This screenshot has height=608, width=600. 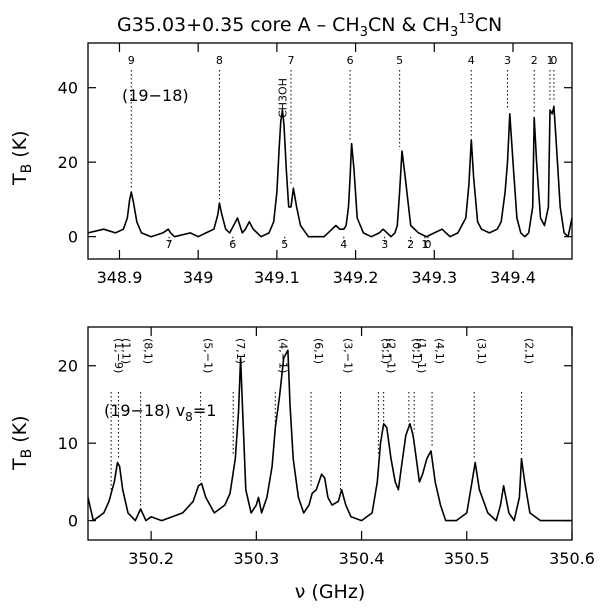 What do you see at coordinates (467, 558) in the screenshot?
I see `x-tick-label: 350.5` at bounding box center [467, 558].